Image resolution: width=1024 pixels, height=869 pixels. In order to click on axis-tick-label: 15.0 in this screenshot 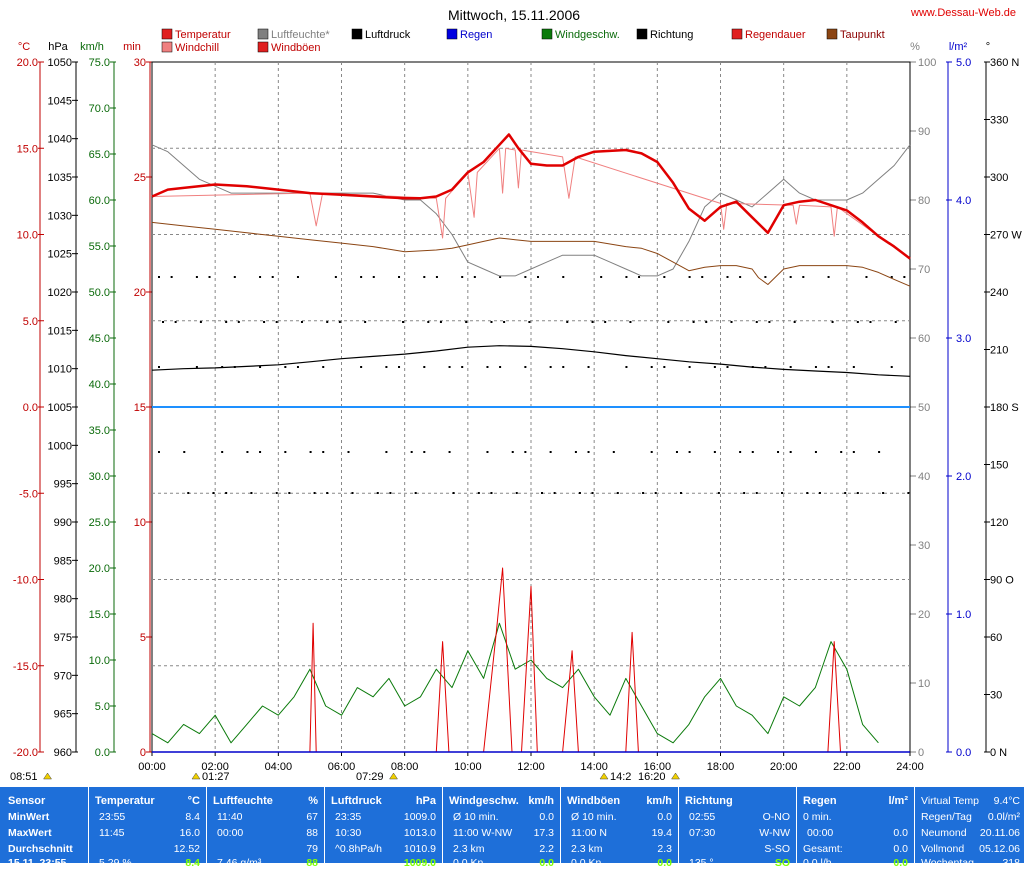, I will do `click(99, 615)`.